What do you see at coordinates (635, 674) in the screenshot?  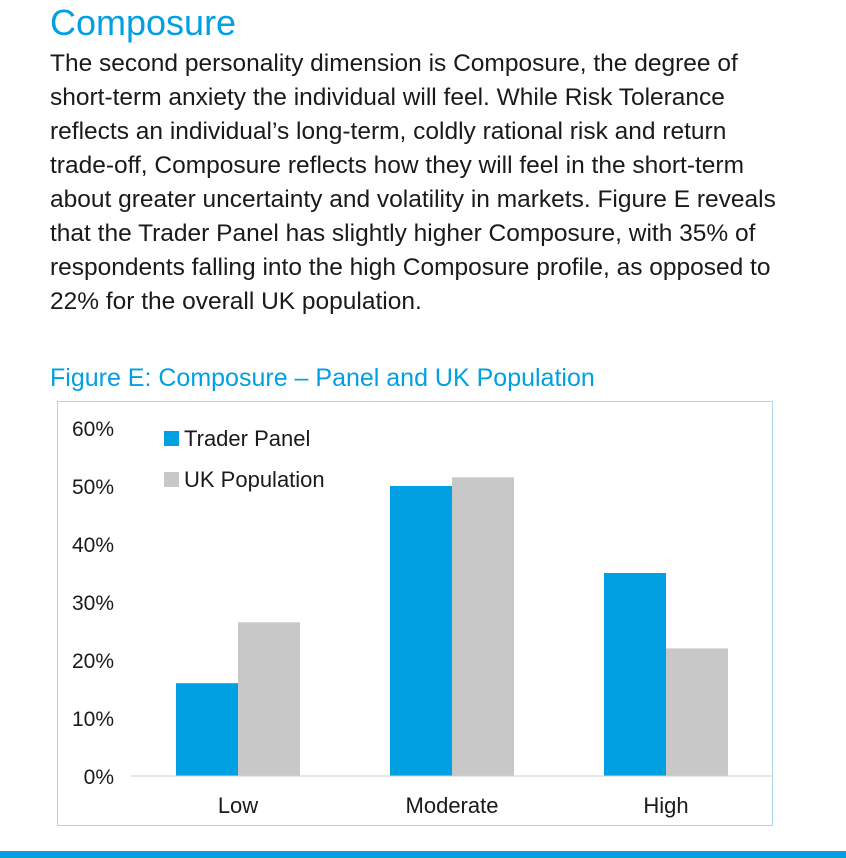 I see `bar-high-trader-panel` at bounding box center [635, 674].